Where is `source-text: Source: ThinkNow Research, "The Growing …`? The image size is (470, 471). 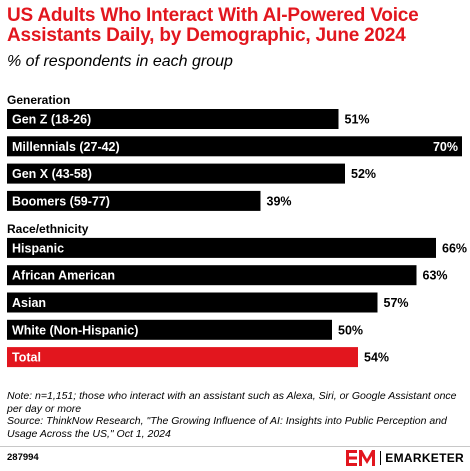
source-text: Source: ThinkNow Research, "The Growing … is located at coordinates (227, 427).